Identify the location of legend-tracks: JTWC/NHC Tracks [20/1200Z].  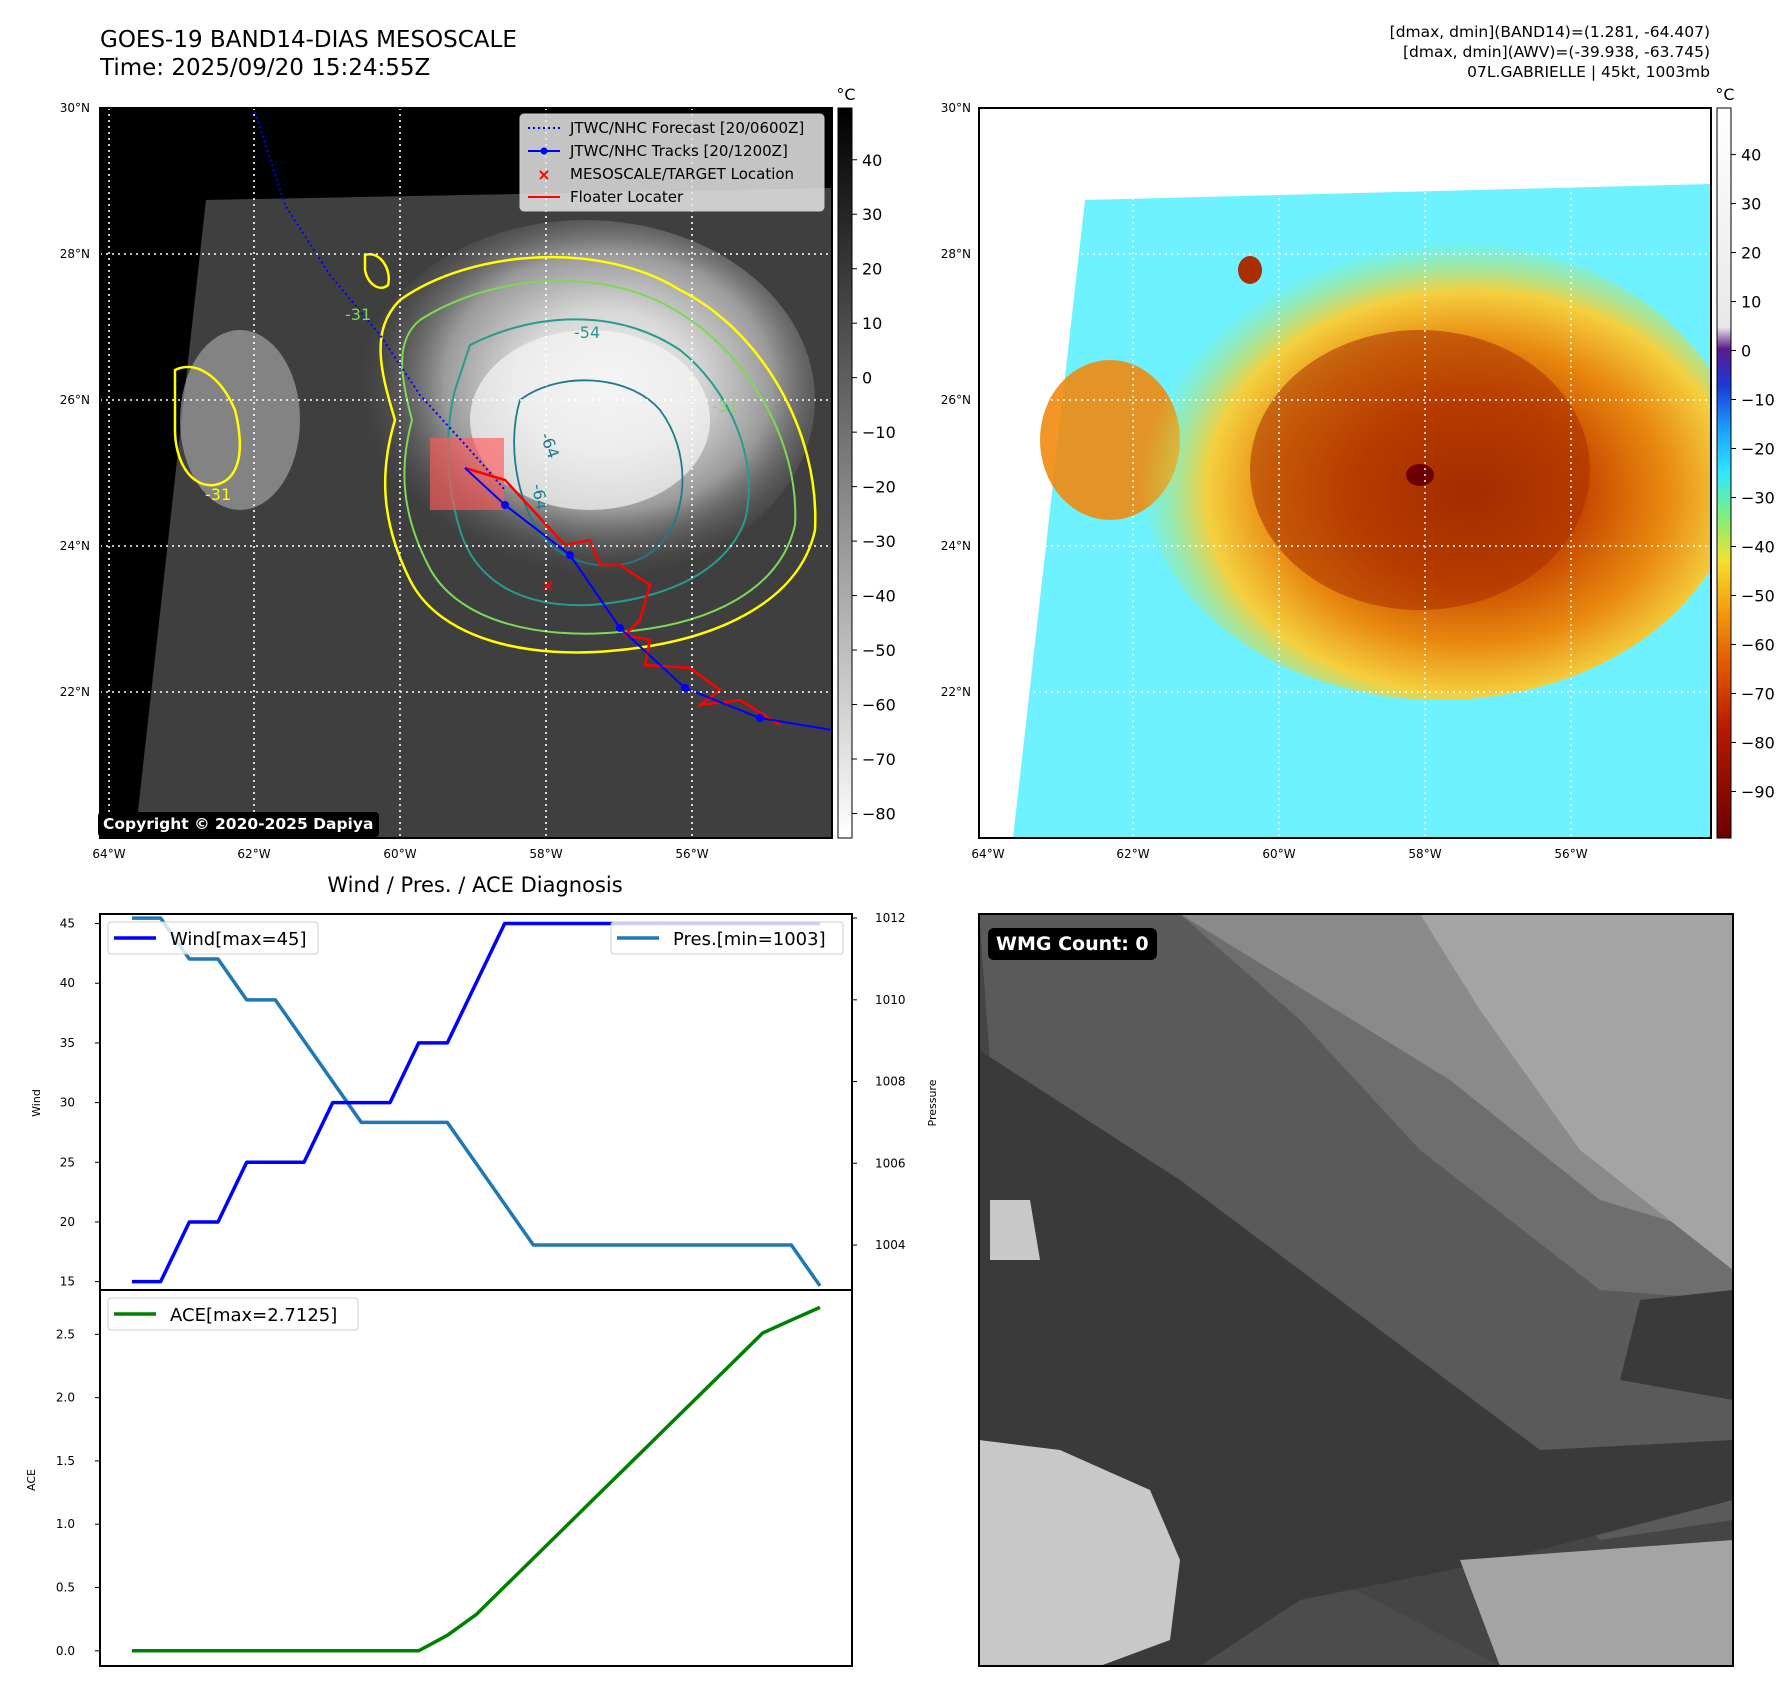
(678, 151).